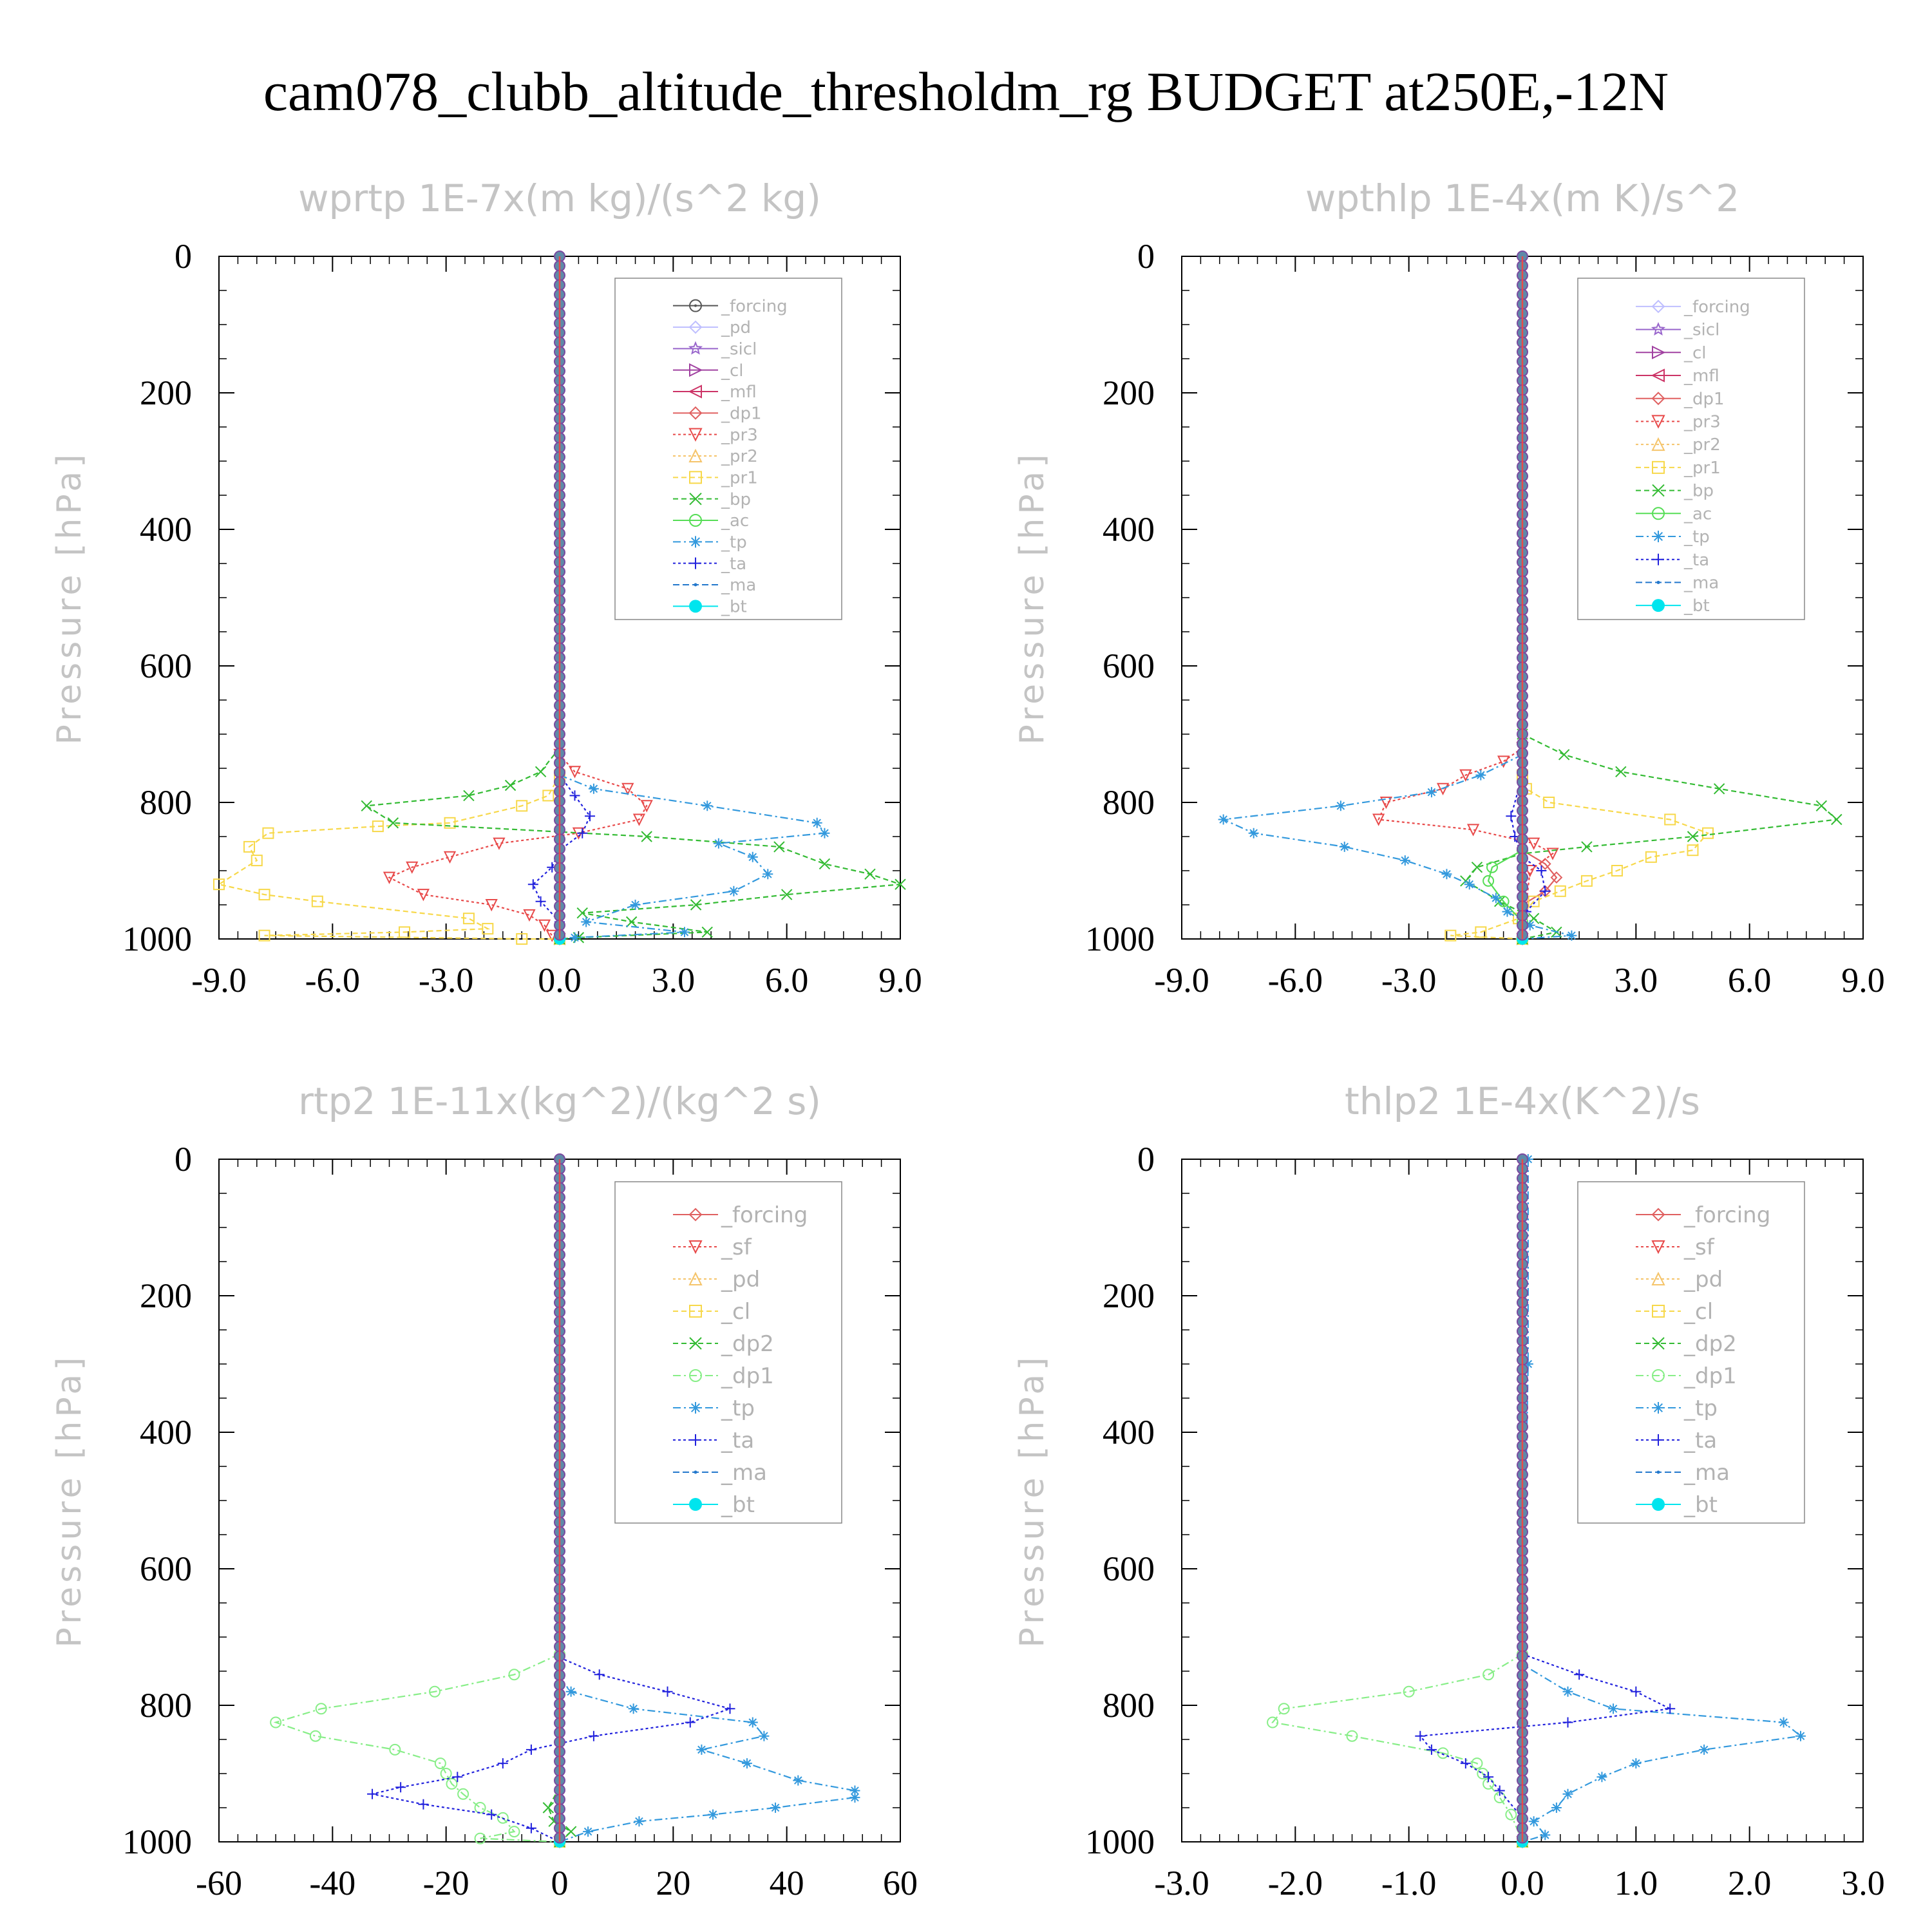 This screenshot has height=1932, width=1932. What do you see at coordinates (559, 198) in the screenshot?
I see `panel-title: wprtp 1E-7x(m kg)/(s^2 kg)` at bounding box center [559, 198].